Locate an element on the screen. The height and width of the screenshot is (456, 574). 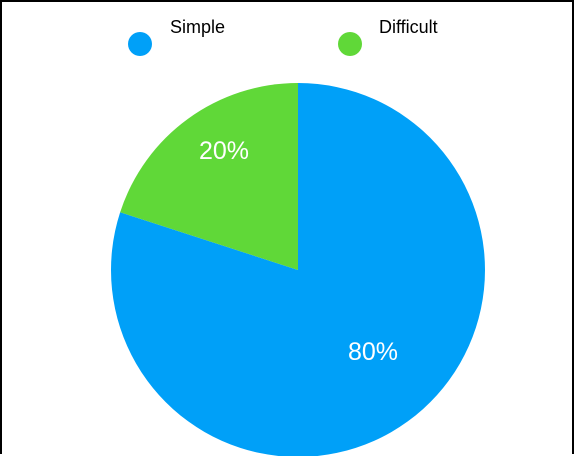
slice-label-difficult: 20% is located at coordinates (224, 151).